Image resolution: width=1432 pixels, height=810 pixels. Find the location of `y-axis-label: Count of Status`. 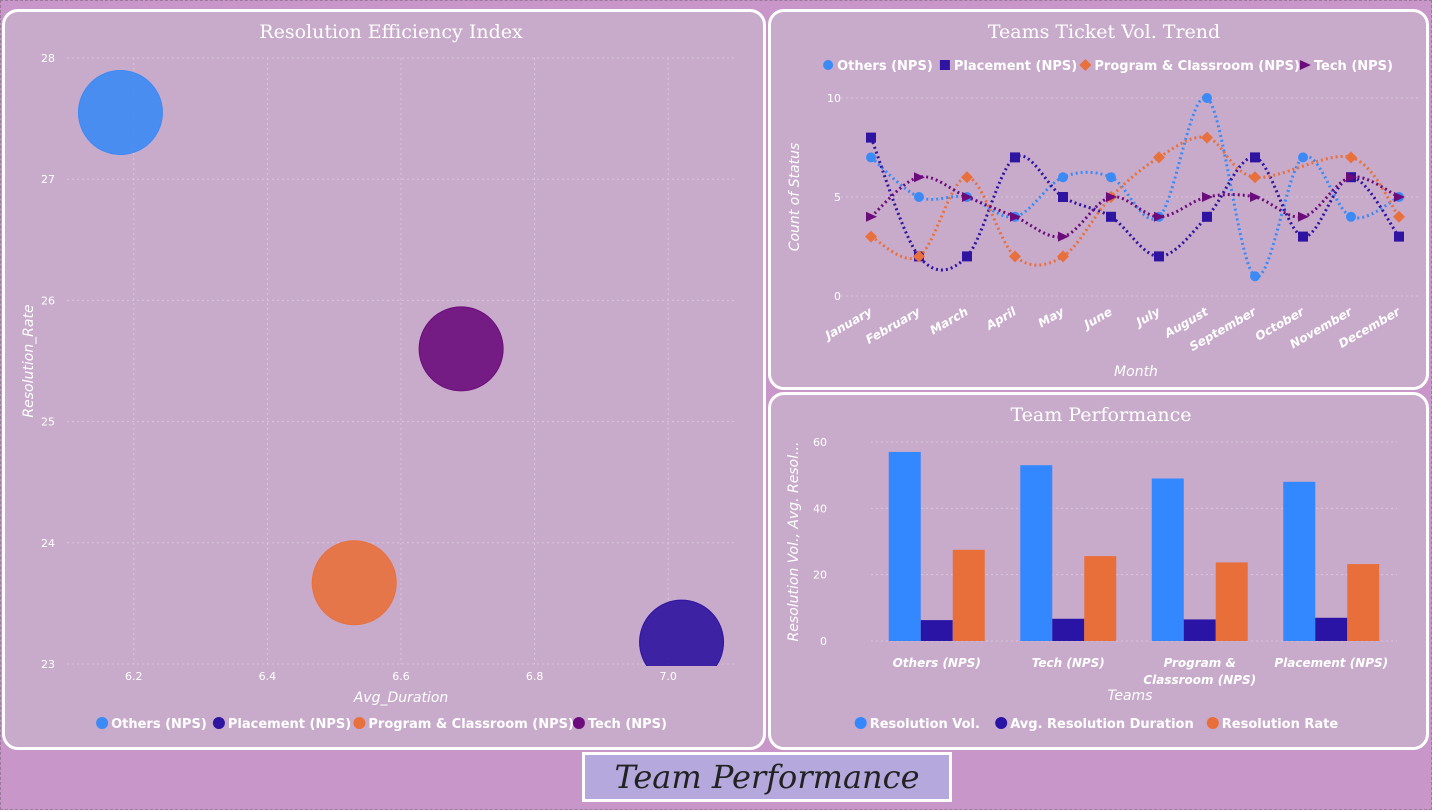

y-axis-label: Count of Status is located at coordinates (795, 197).